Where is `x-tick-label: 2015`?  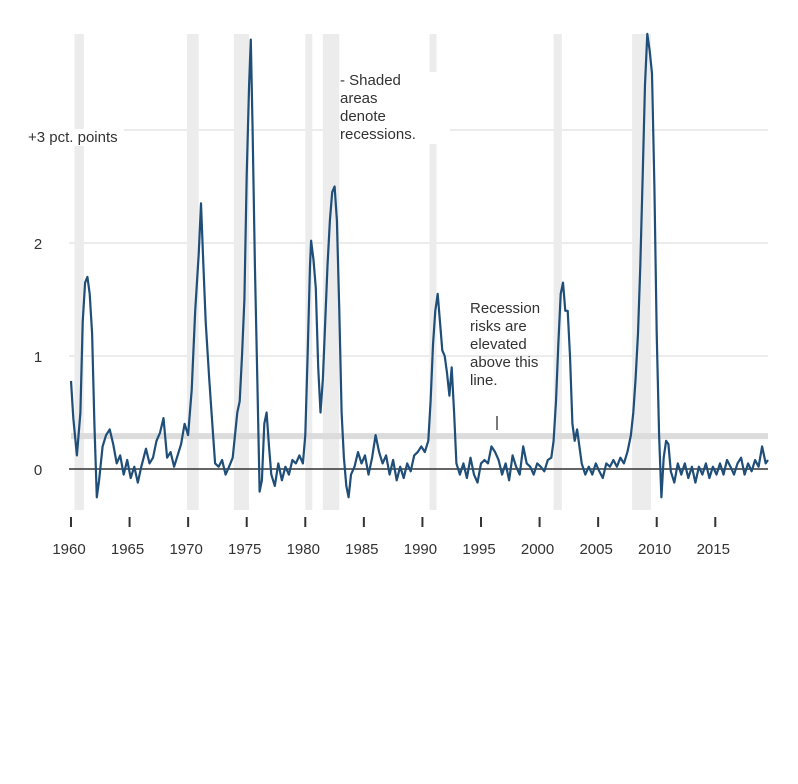 x-tick-label: 2015 is located at coordinates (713, 549).